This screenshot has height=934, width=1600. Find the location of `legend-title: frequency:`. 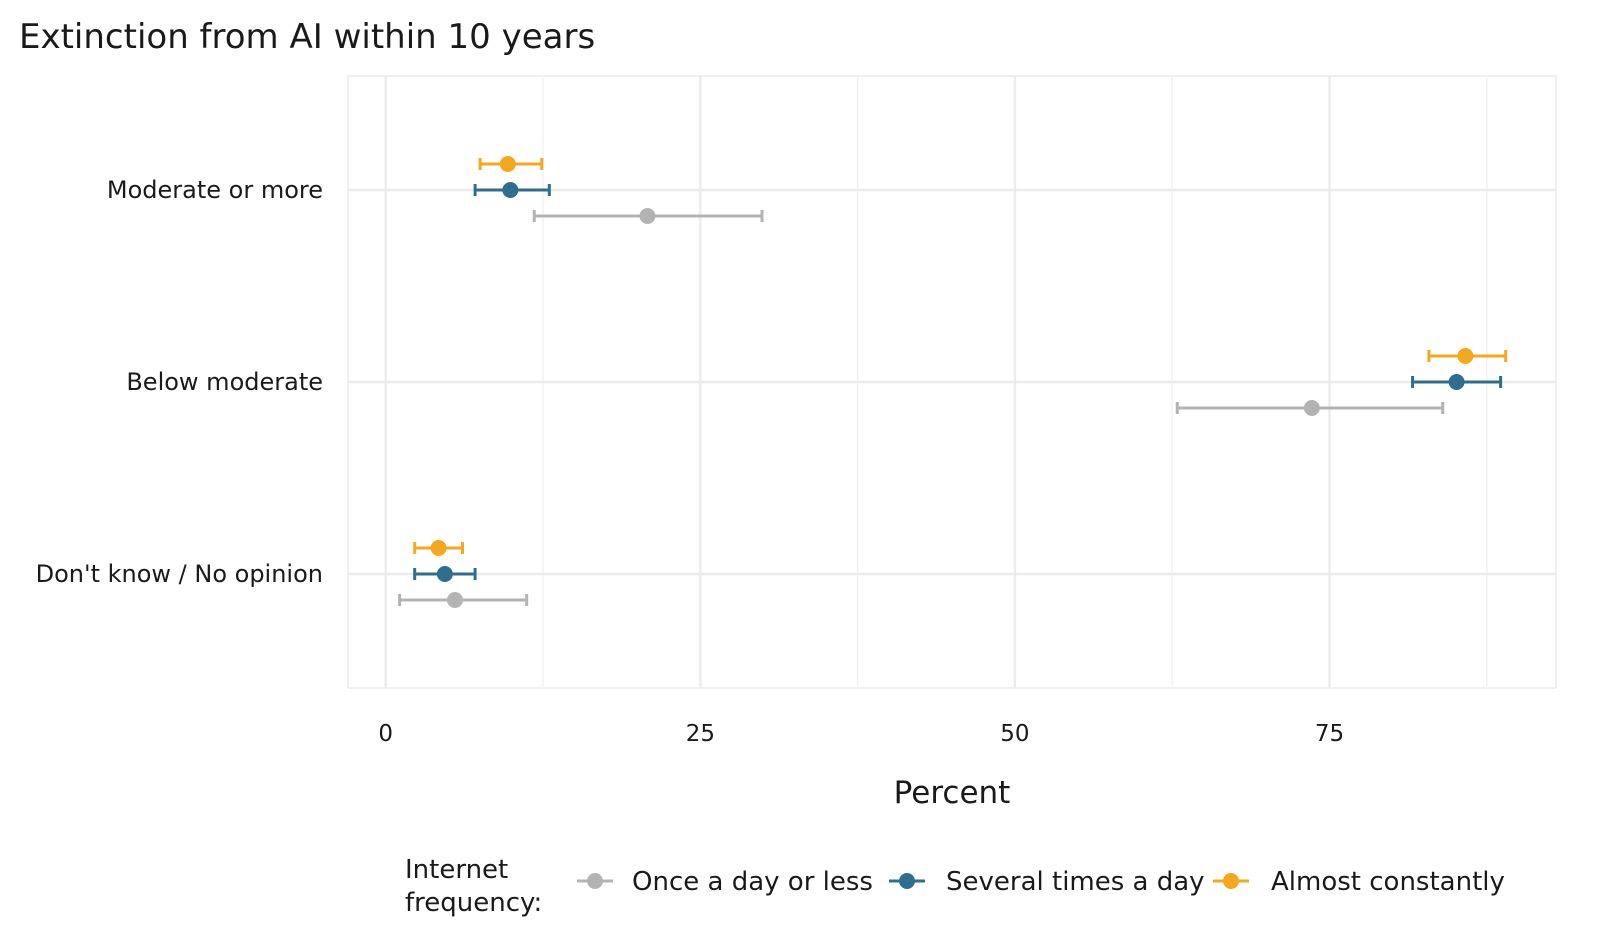

legend-title: frequency: is located at coordinates (473, 903).